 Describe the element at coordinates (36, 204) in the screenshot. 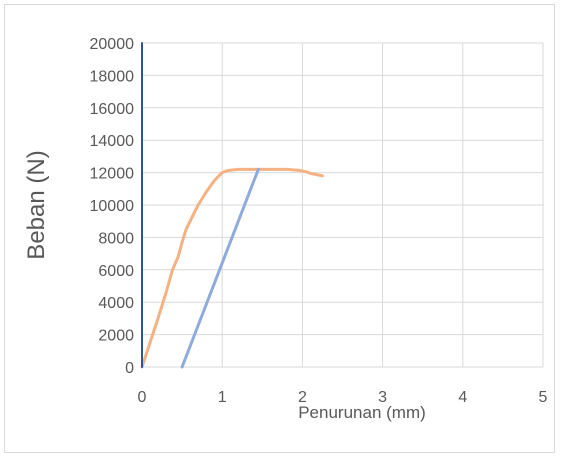

I see `y-axis-title: Beban (N)` at that location.